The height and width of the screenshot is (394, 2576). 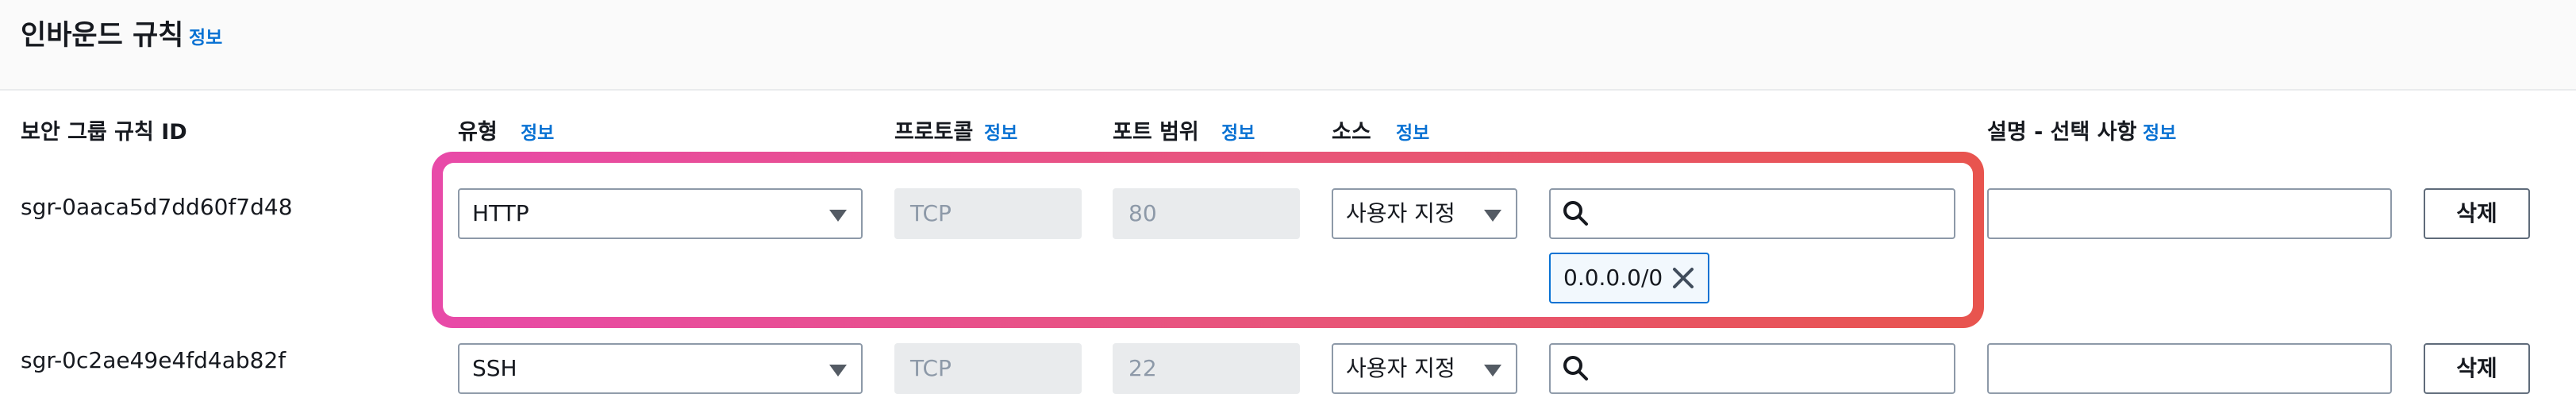 What do you see at coordinates (1352, 132) in the screenshot?
I see `column-header-source: 소스` at bounding box center [1352, 132].